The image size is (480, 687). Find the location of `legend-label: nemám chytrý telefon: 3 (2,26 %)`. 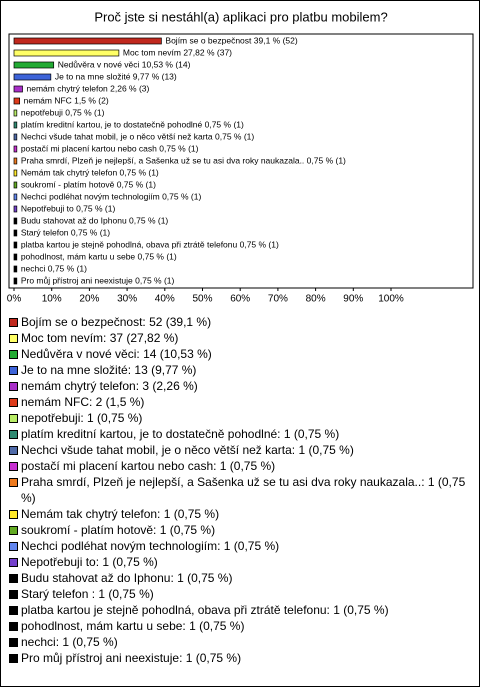

legend-label: nemám chytrý telefon: 3 (2,26 %) is located at coordinates (109, 386).